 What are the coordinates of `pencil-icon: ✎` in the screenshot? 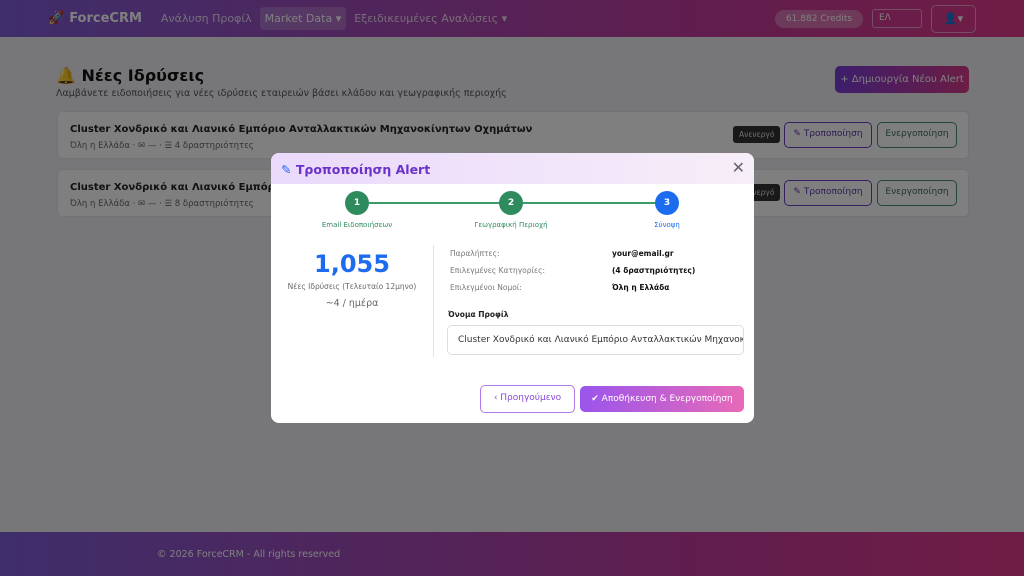 It's located at (286, 169).